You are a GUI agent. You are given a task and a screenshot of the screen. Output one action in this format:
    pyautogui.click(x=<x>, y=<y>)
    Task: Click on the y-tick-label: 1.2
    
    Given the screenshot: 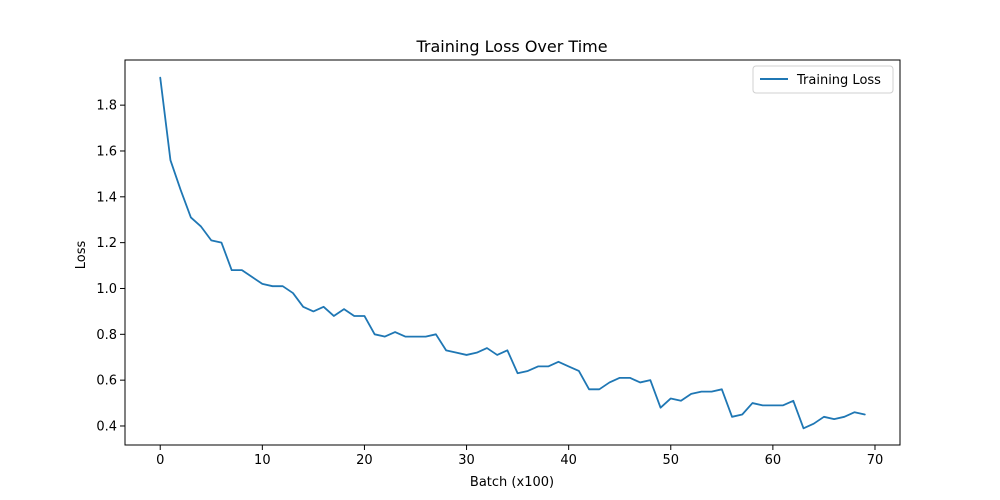 What is the action you would take?
    pyautogui.click(x=106, y=243)
    